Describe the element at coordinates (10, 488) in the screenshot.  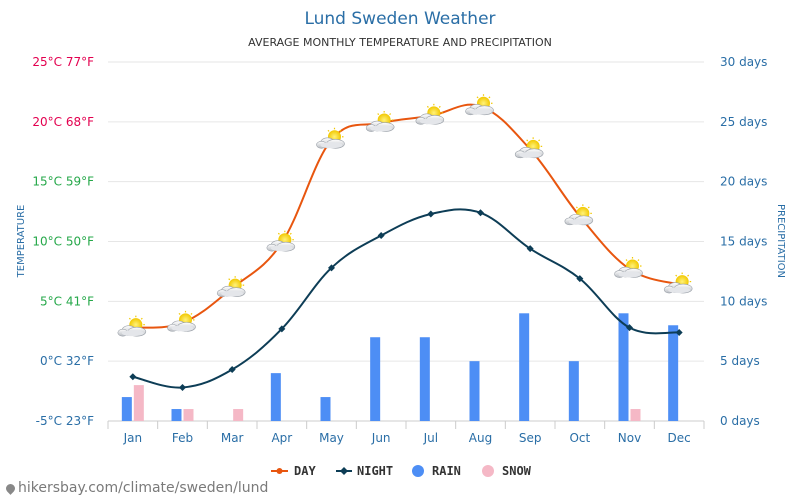
I see `location-pin-icon` at that location.